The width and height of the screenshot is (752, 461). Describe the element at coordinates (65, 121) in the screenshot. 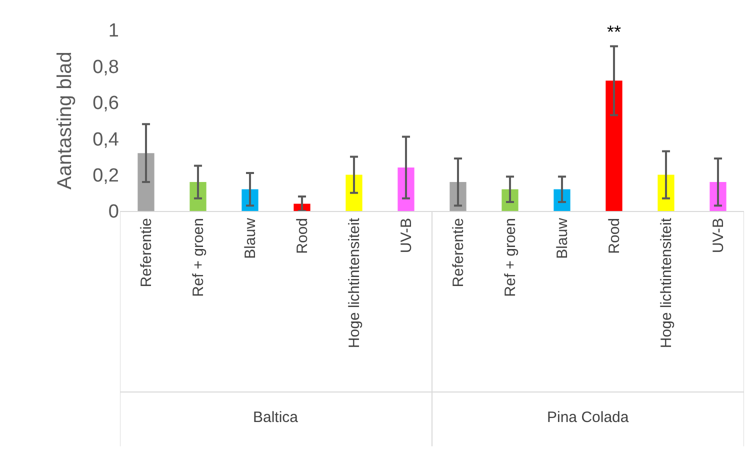

I see `y-axis-title: Aantasting blad` at that location.